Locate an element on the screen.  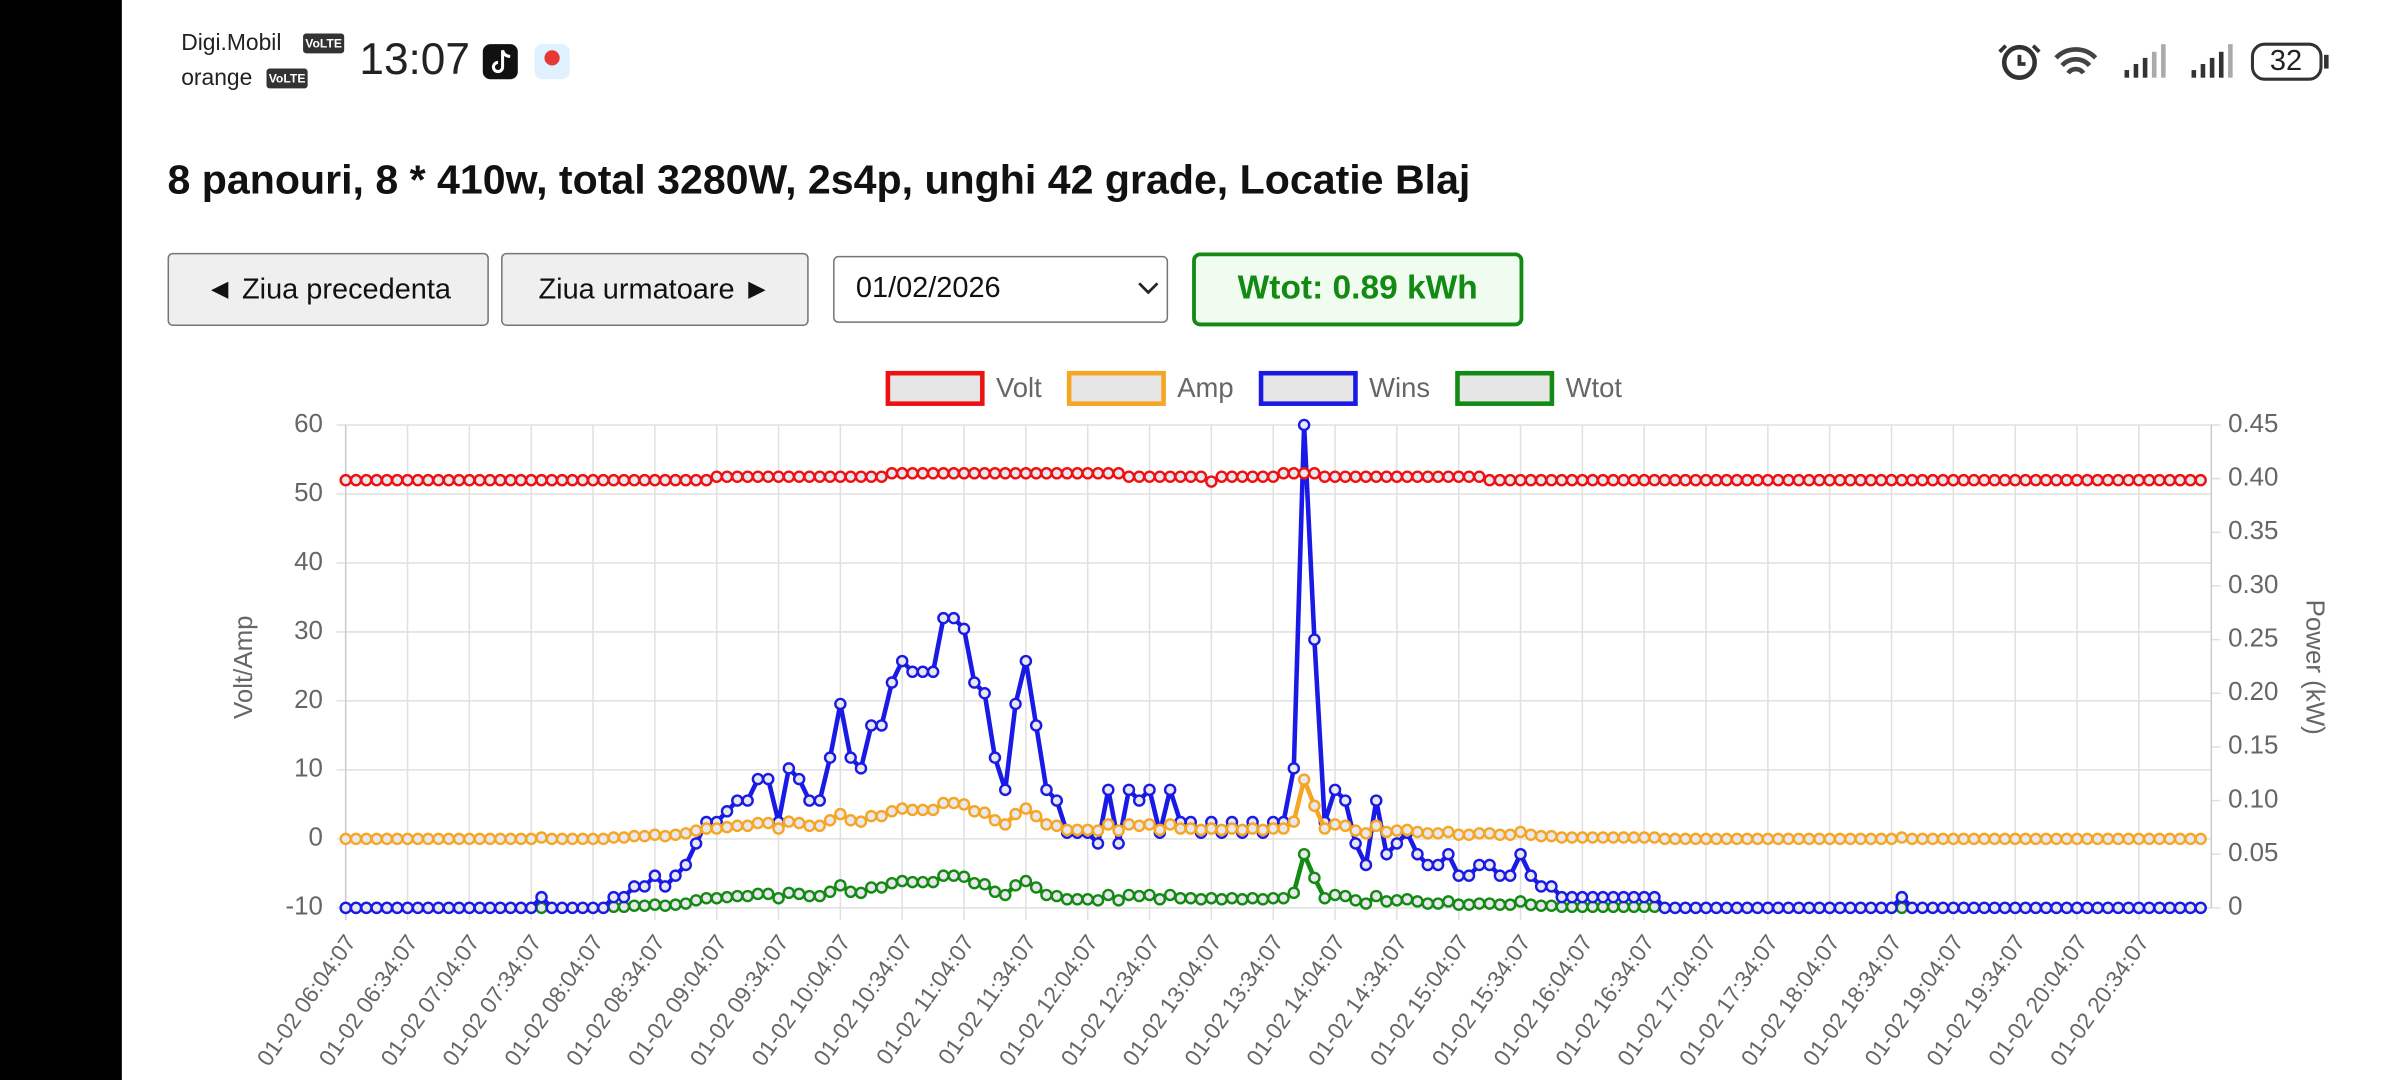
y-tick-label: 20 is located at coordinates (308, 700).